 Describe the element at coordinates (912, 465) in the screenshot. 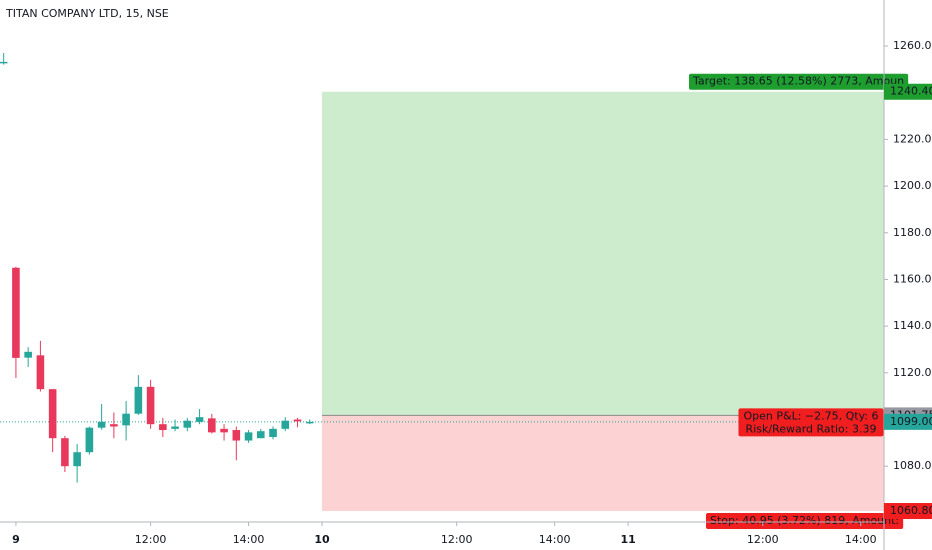

I see `y-tick-label: 1080.00` at that location.